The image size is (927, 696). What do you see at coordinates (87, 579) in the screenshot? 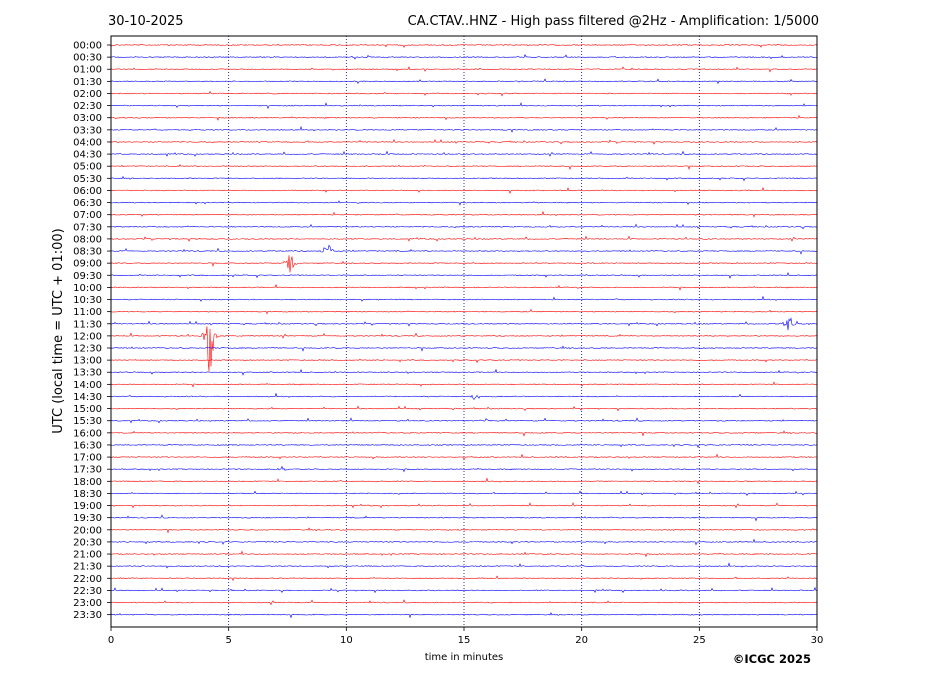
I see `y-tick-label: 22:00` at bounding box center [87, 579].